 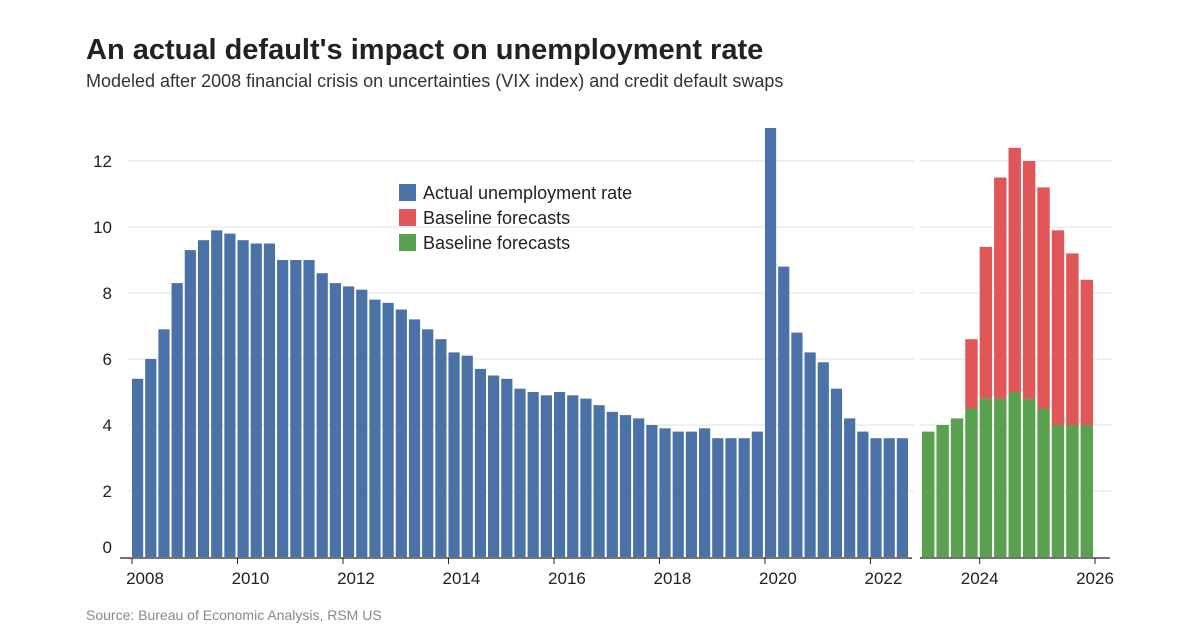 What do you see at coordinates (462, 578) in the screenshot?
I see `x-tick-label: 2014` at bounding box center [462, 578].